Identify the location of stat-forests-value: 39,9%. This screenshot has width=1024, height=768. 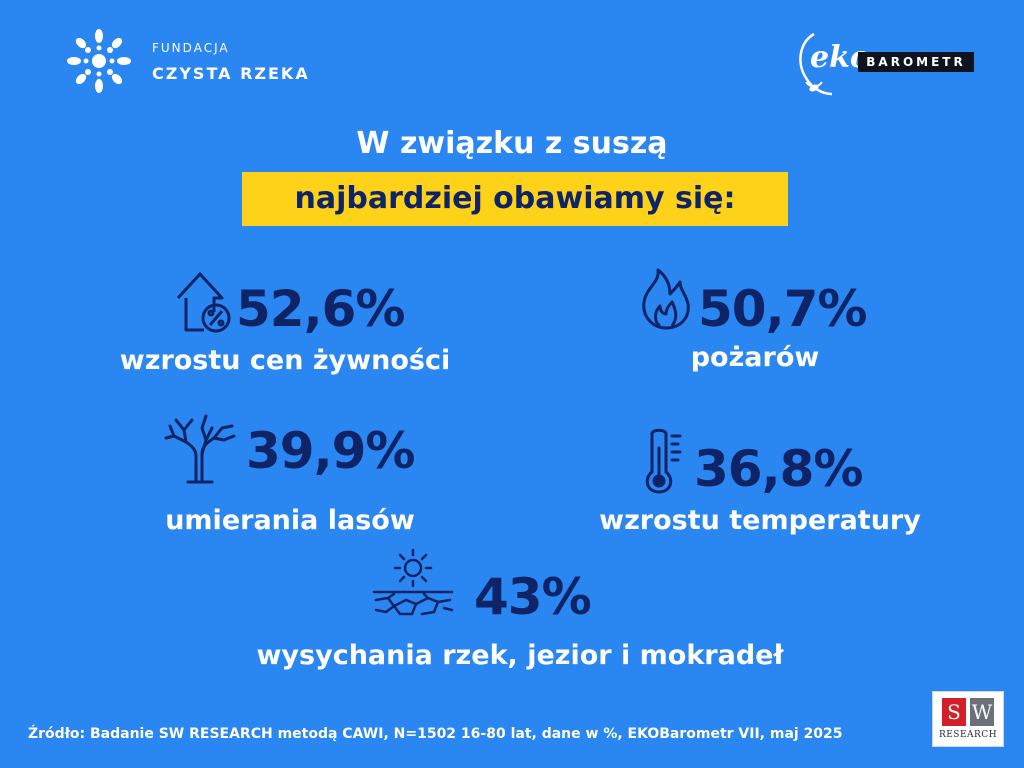
(330, 451).